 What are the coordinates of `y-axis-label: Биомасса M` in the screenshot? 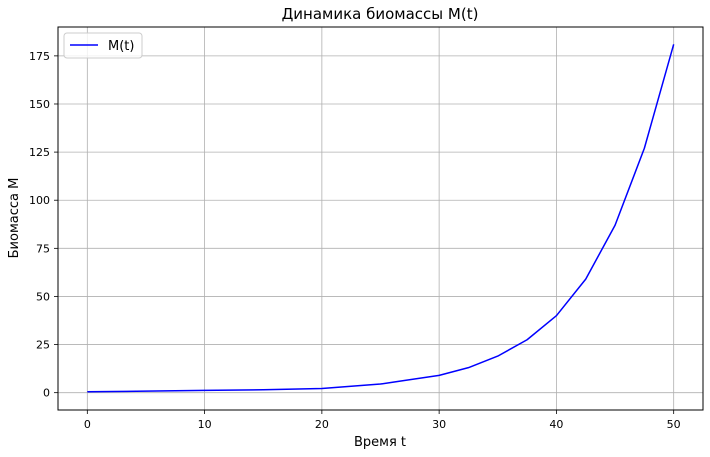 It's located at (14, 218).